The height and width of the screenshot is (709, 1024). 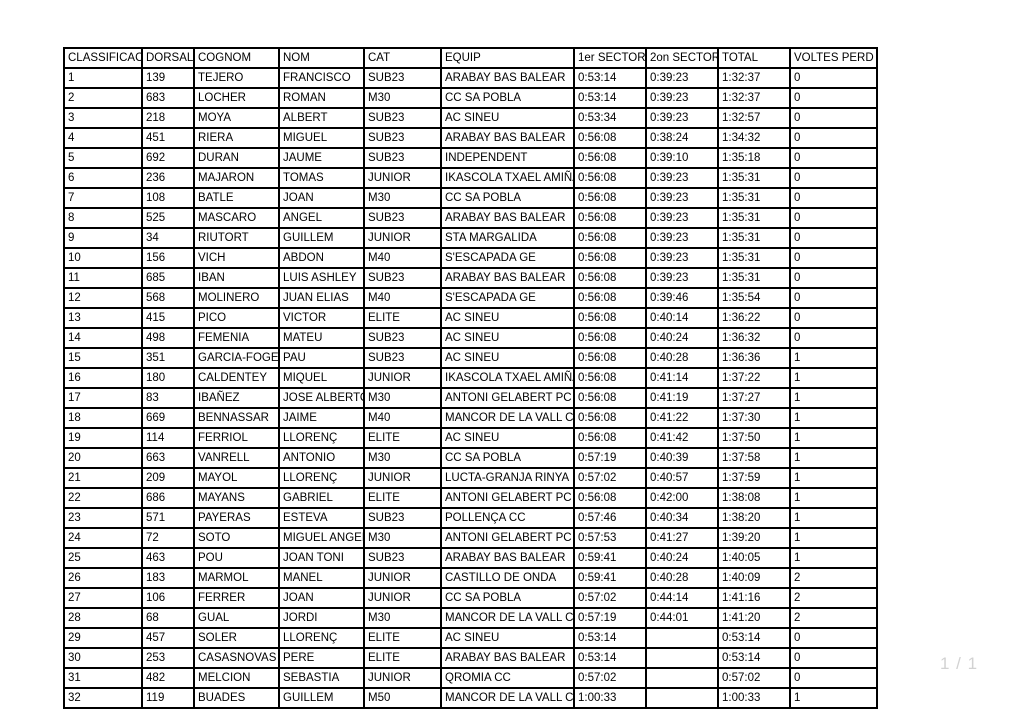 I want to click on cell-nom: GUILLEM, so click(x=322, y=239).